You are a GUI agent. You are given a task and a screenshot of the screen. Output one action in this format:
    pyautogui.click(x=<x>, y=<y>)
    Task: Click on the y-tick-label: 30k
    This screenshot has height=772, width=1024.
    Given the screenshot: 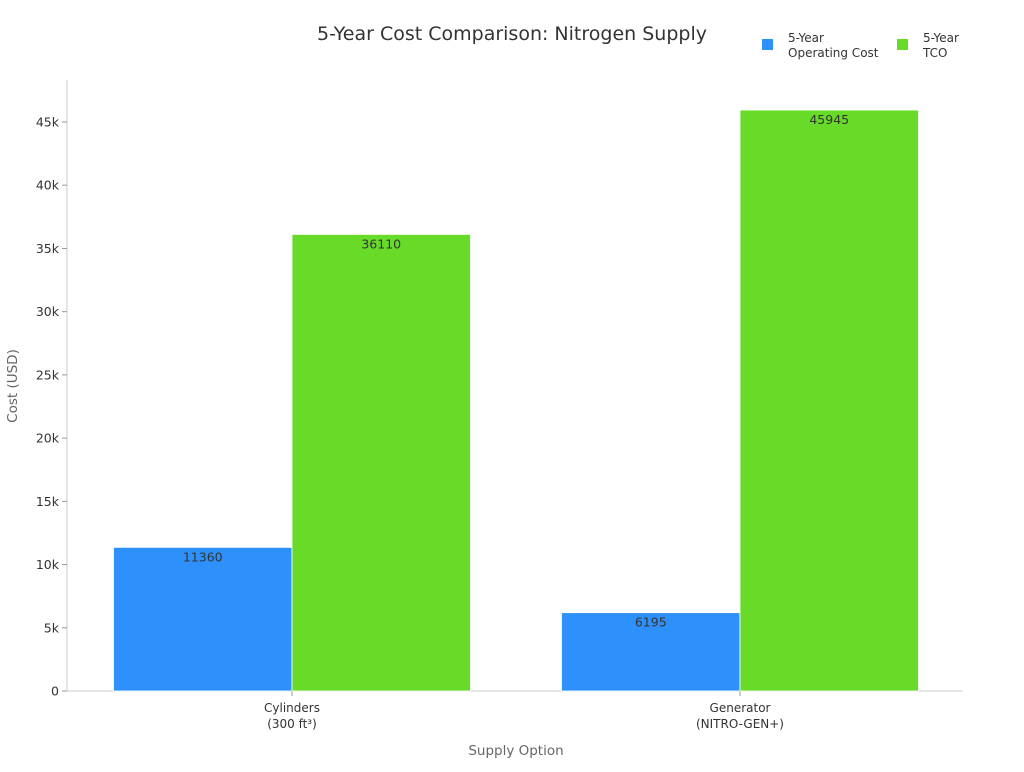 What is the action you would take?
    pyautogui.click(x=48, y=311)
    